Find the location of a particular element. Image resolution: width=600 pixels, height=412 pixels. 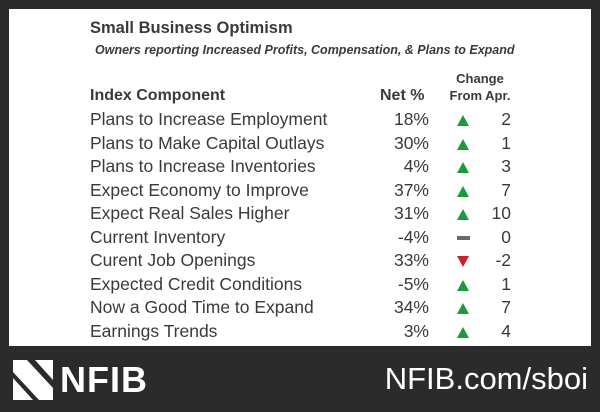

table-row: Curent Job Openings 33% -2 is located at coordinates (300, 262).